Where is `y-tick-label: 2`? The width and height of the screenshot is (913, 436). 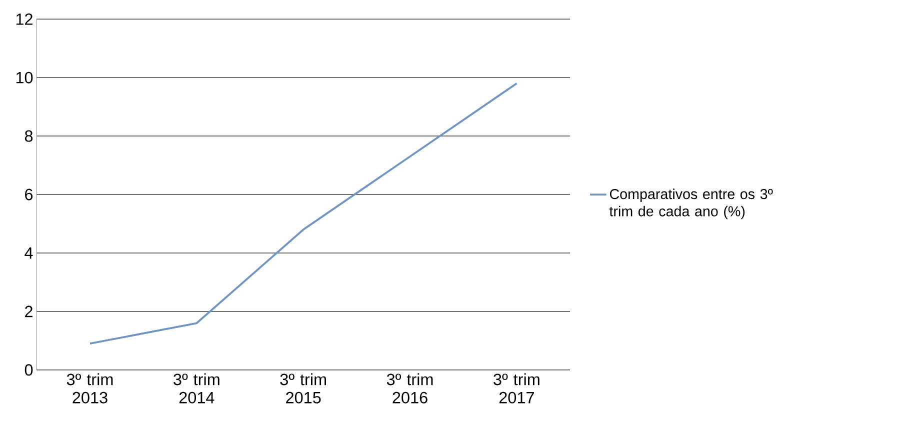
y-tick-label: 2 is located at coordinates (28, 312).